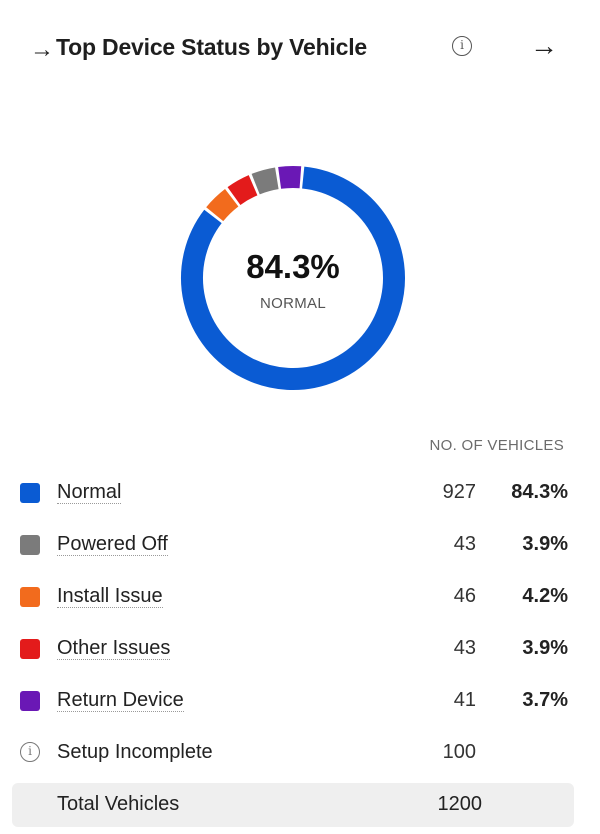 The width and height of the screenshot is (600, 834). What do you see at coordinates (30, 545) in the screenshot?
I see `powered-off-swatch` at bounding box center [30, 545].